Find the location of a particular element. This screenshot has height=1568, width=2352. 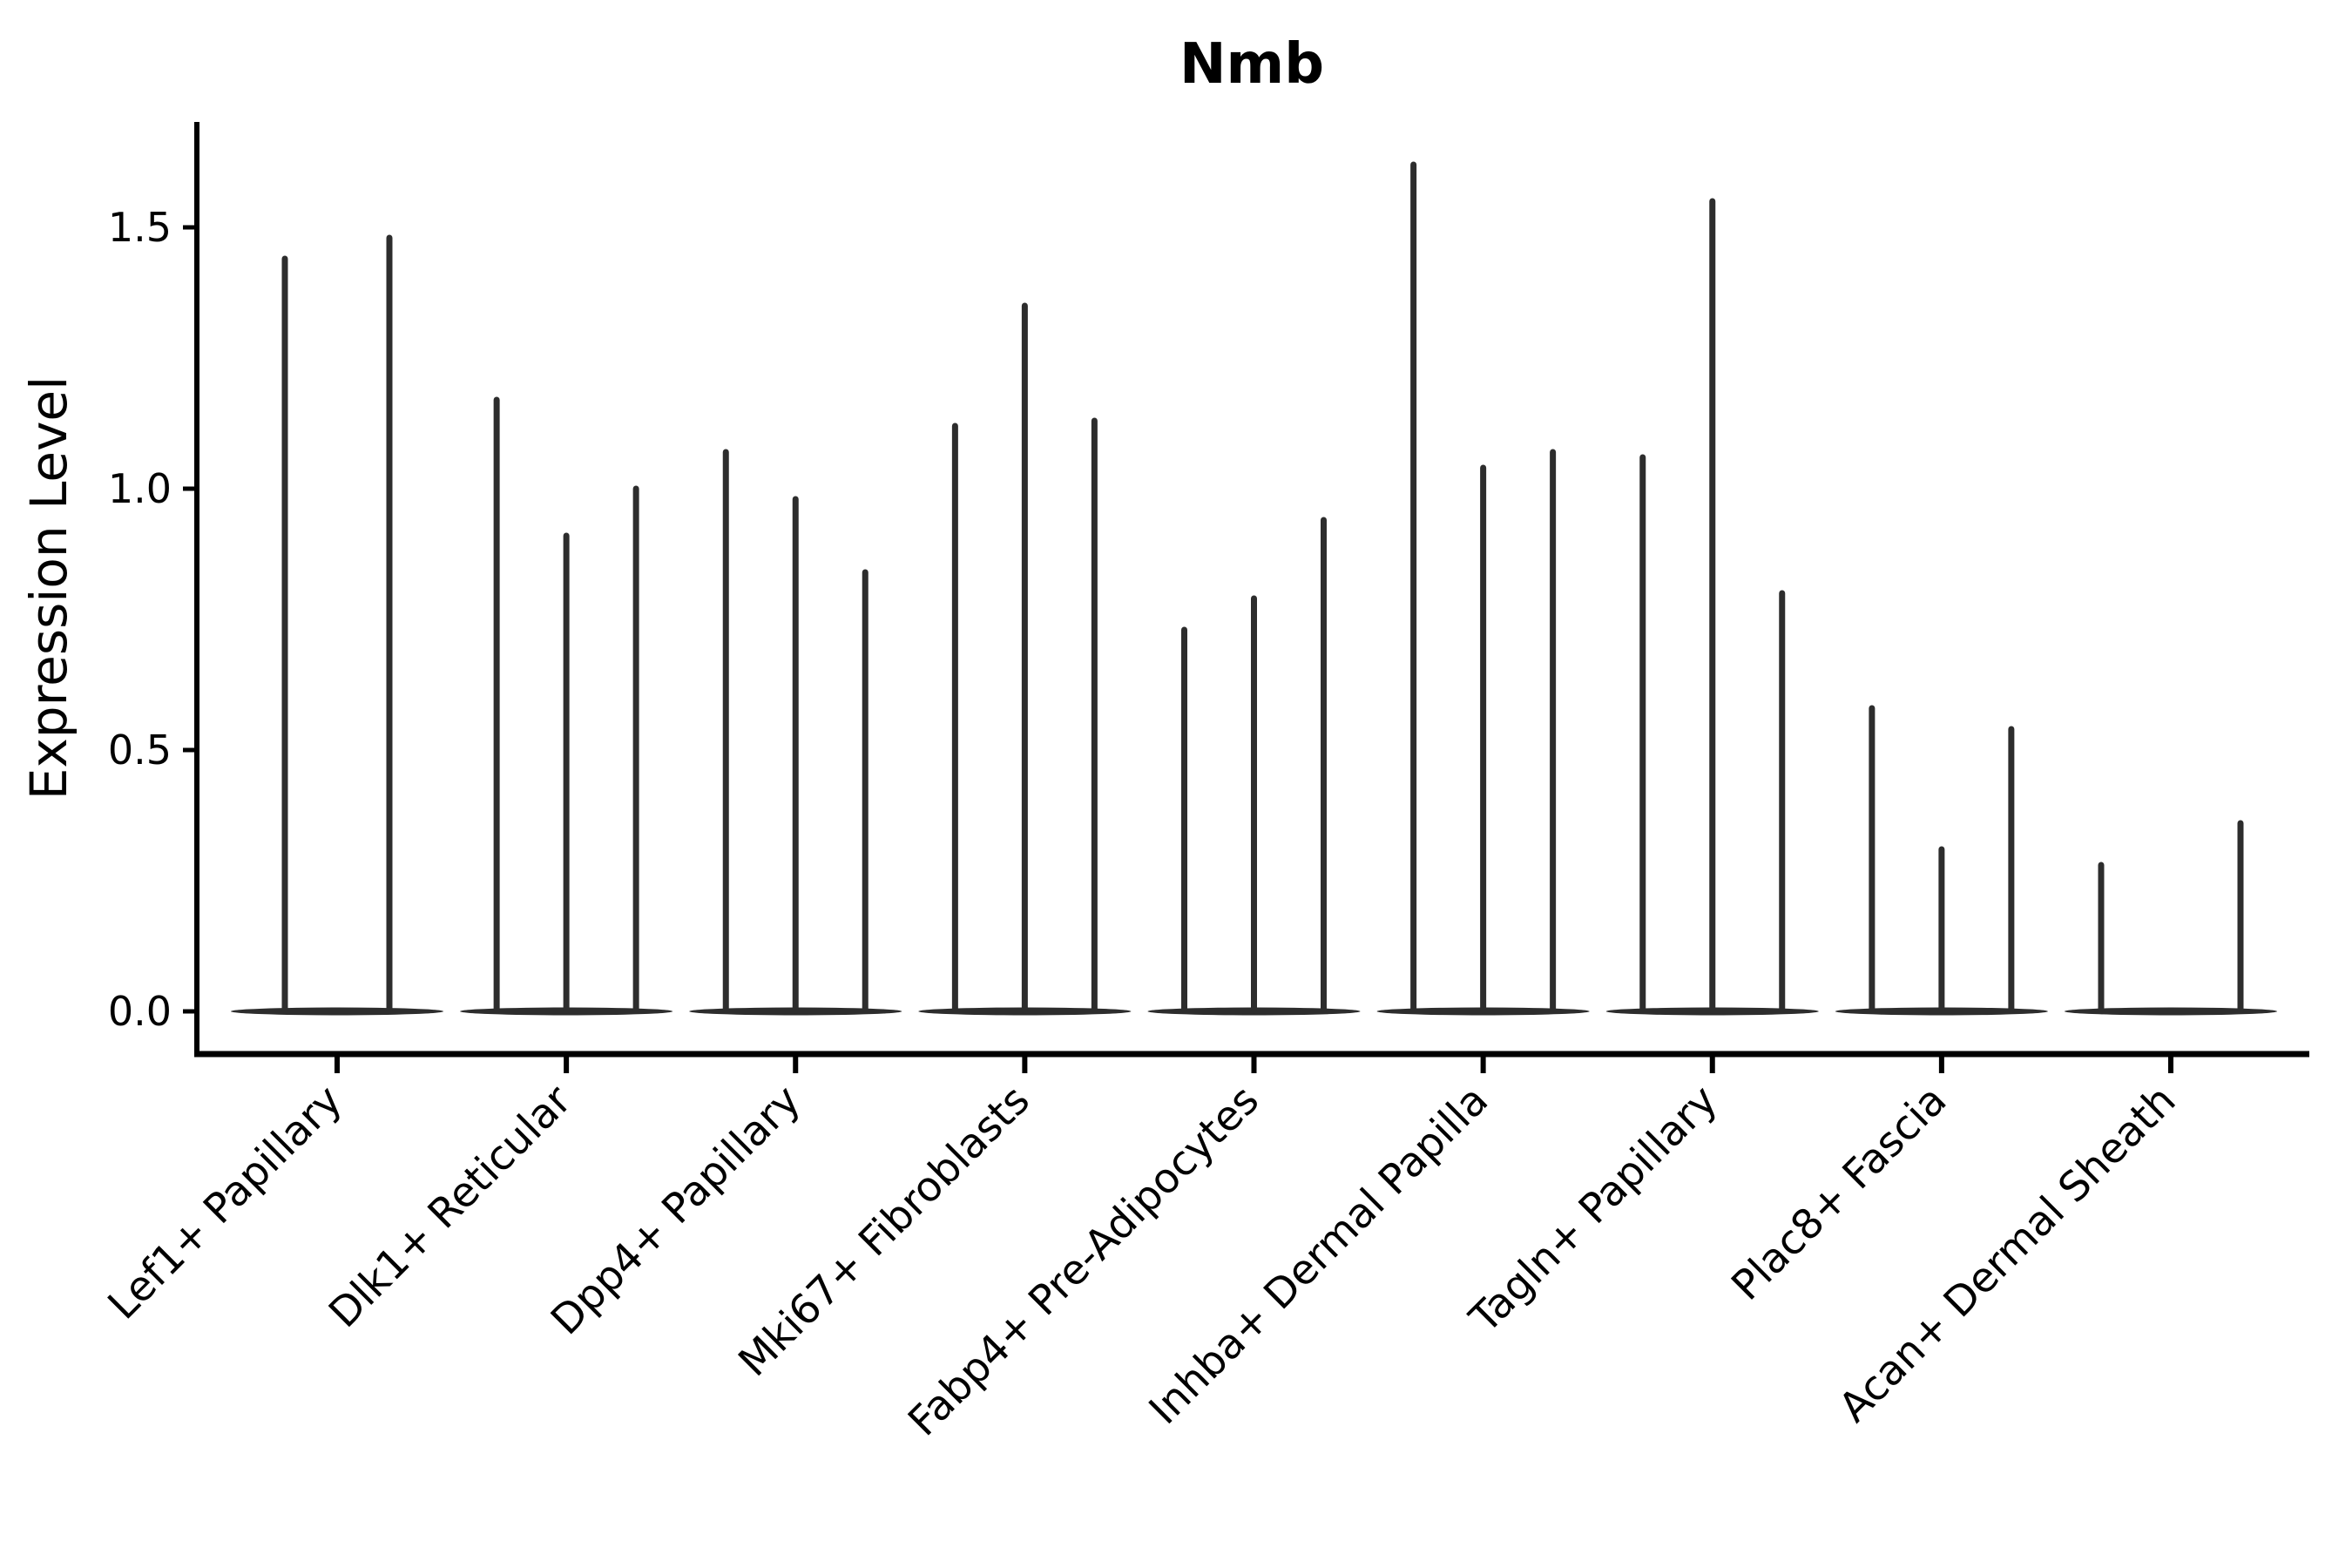

y-tick-label: 1.0 is located at coordinates (140, 489).